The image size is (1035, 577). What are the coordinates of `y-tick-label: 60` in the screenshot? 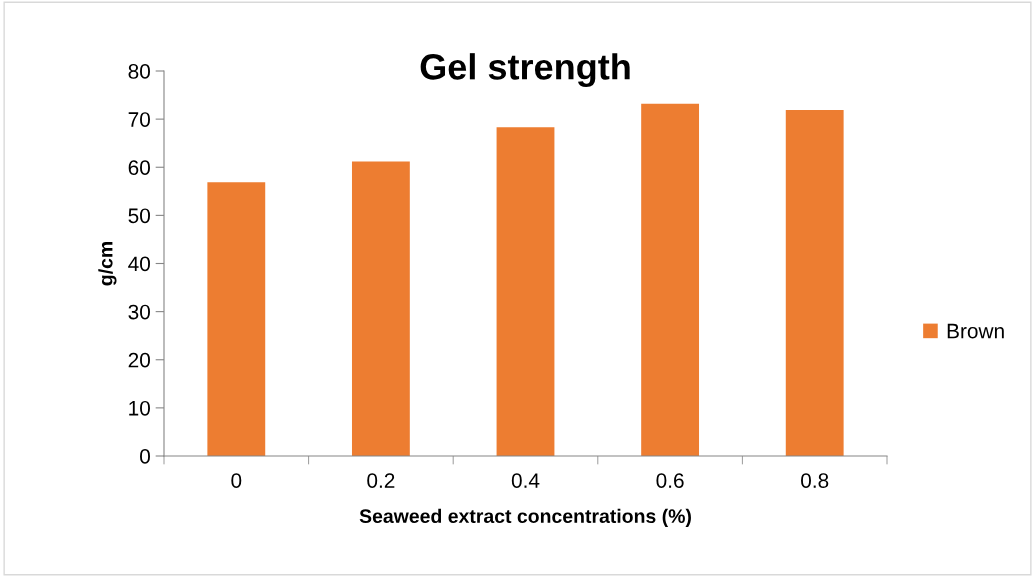 It's located at (139, 167).